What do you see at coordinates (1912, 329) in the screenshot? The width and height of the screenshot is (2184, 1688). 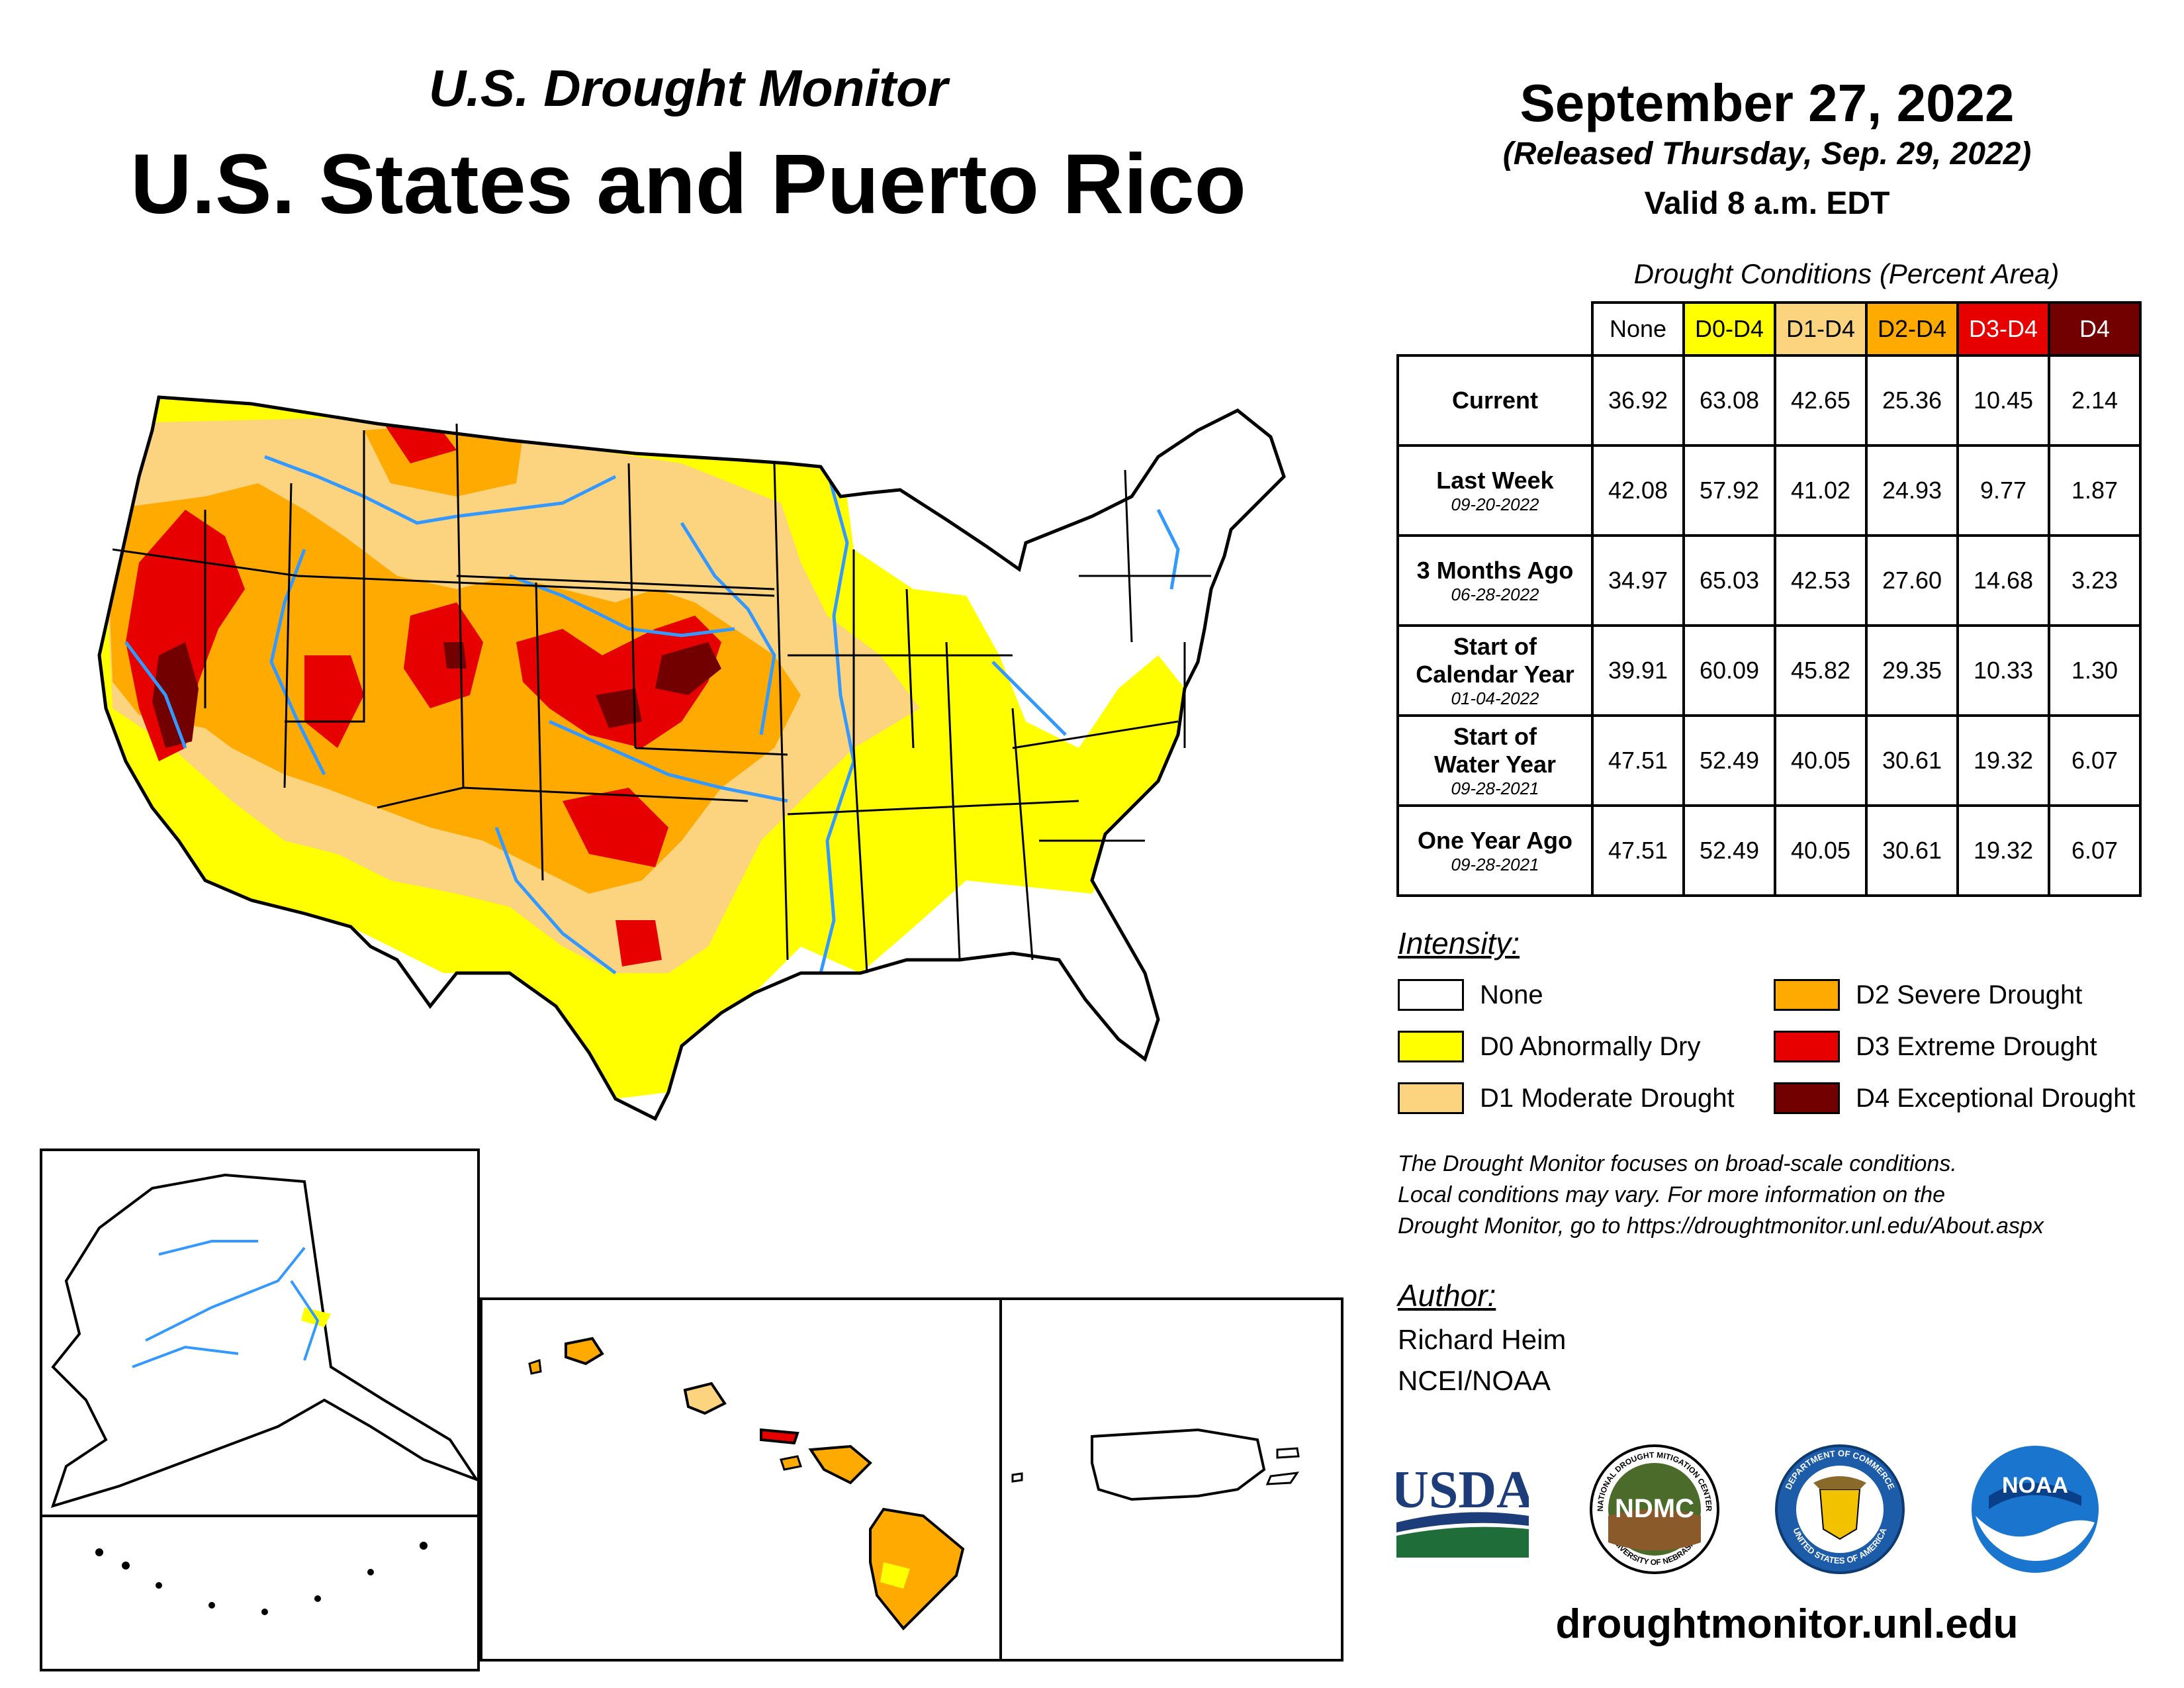 I see `column-header-d2-d4: D2-D4` at bounding box center [1912, 329].